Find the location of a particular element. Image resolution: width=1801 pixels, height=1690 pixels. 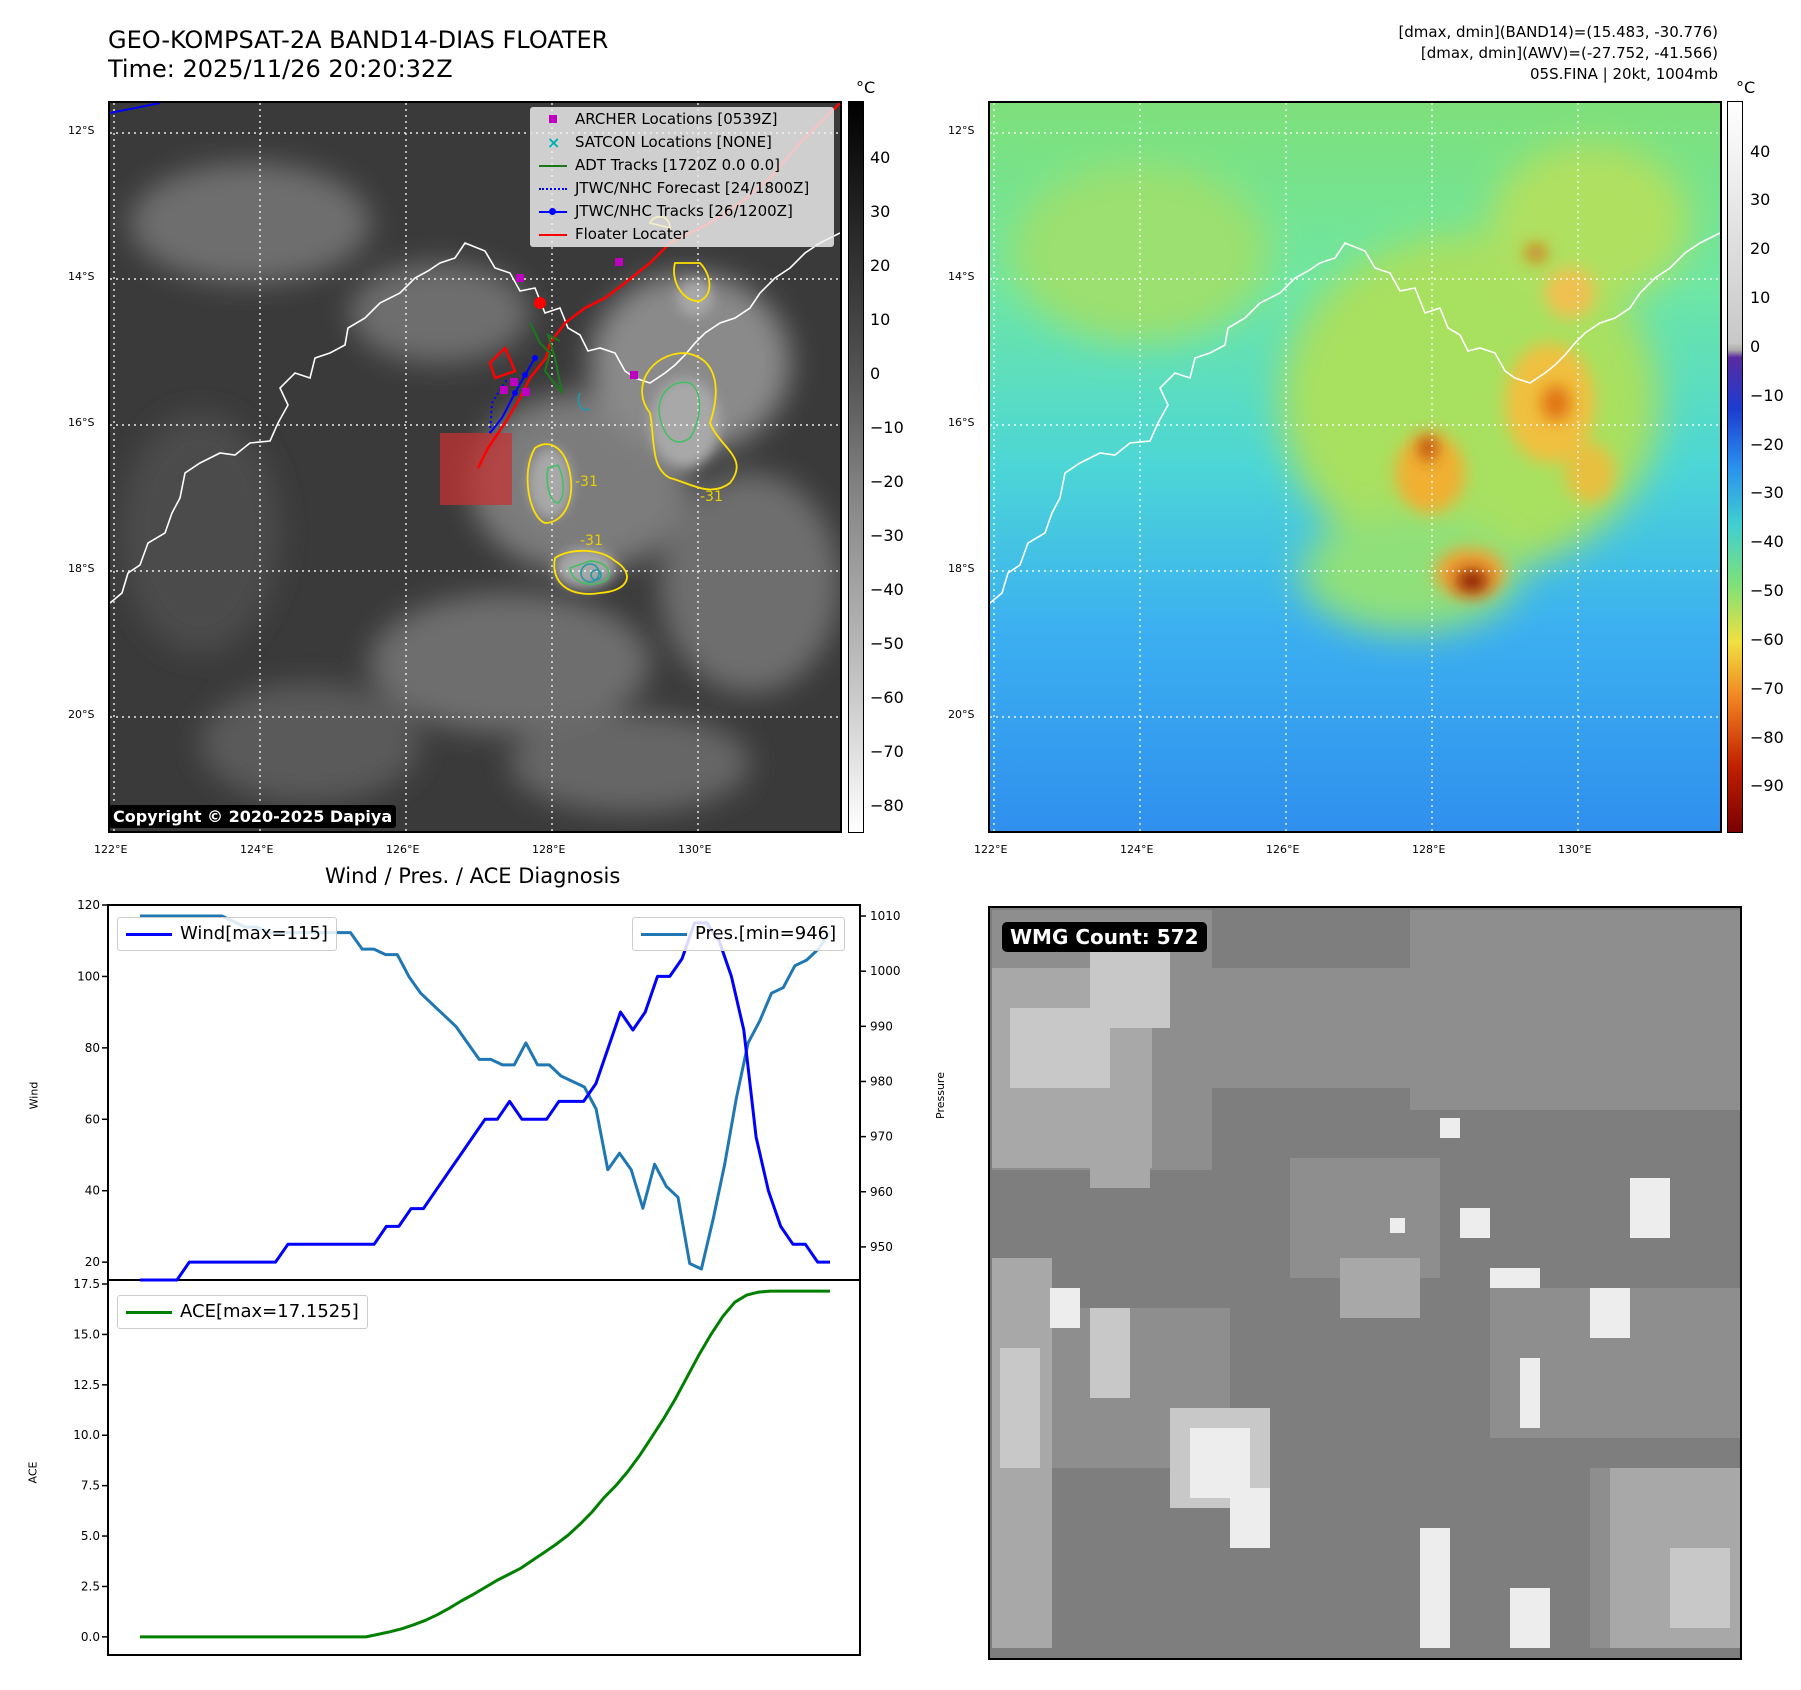

colorbar-tick: −30 is located at coordinates (887, 535).